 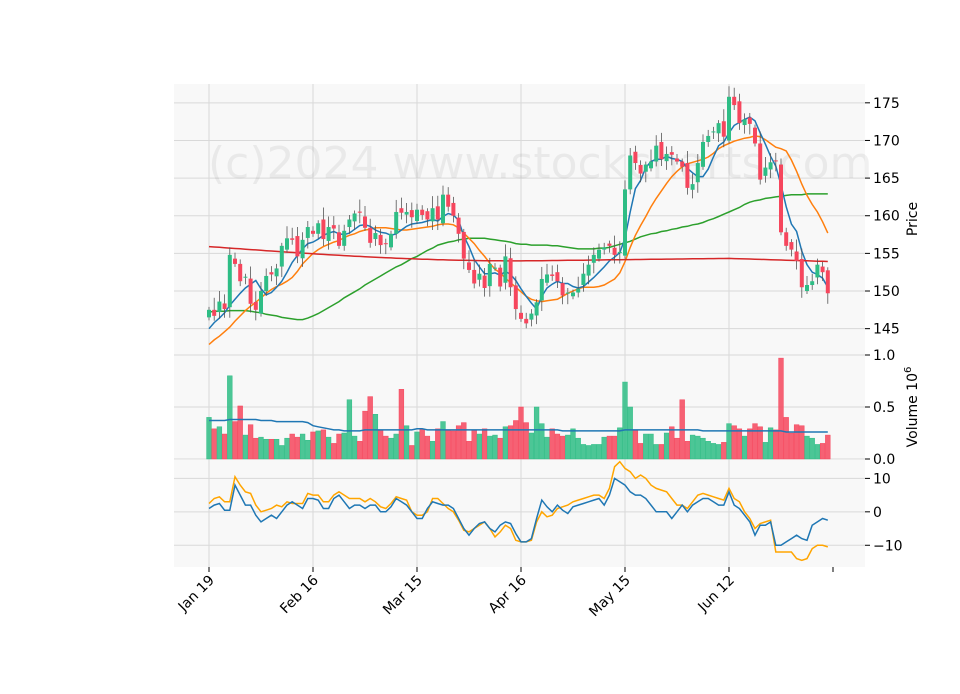 I want to click on y-tick-label: 165, so click(x=886, y=179).